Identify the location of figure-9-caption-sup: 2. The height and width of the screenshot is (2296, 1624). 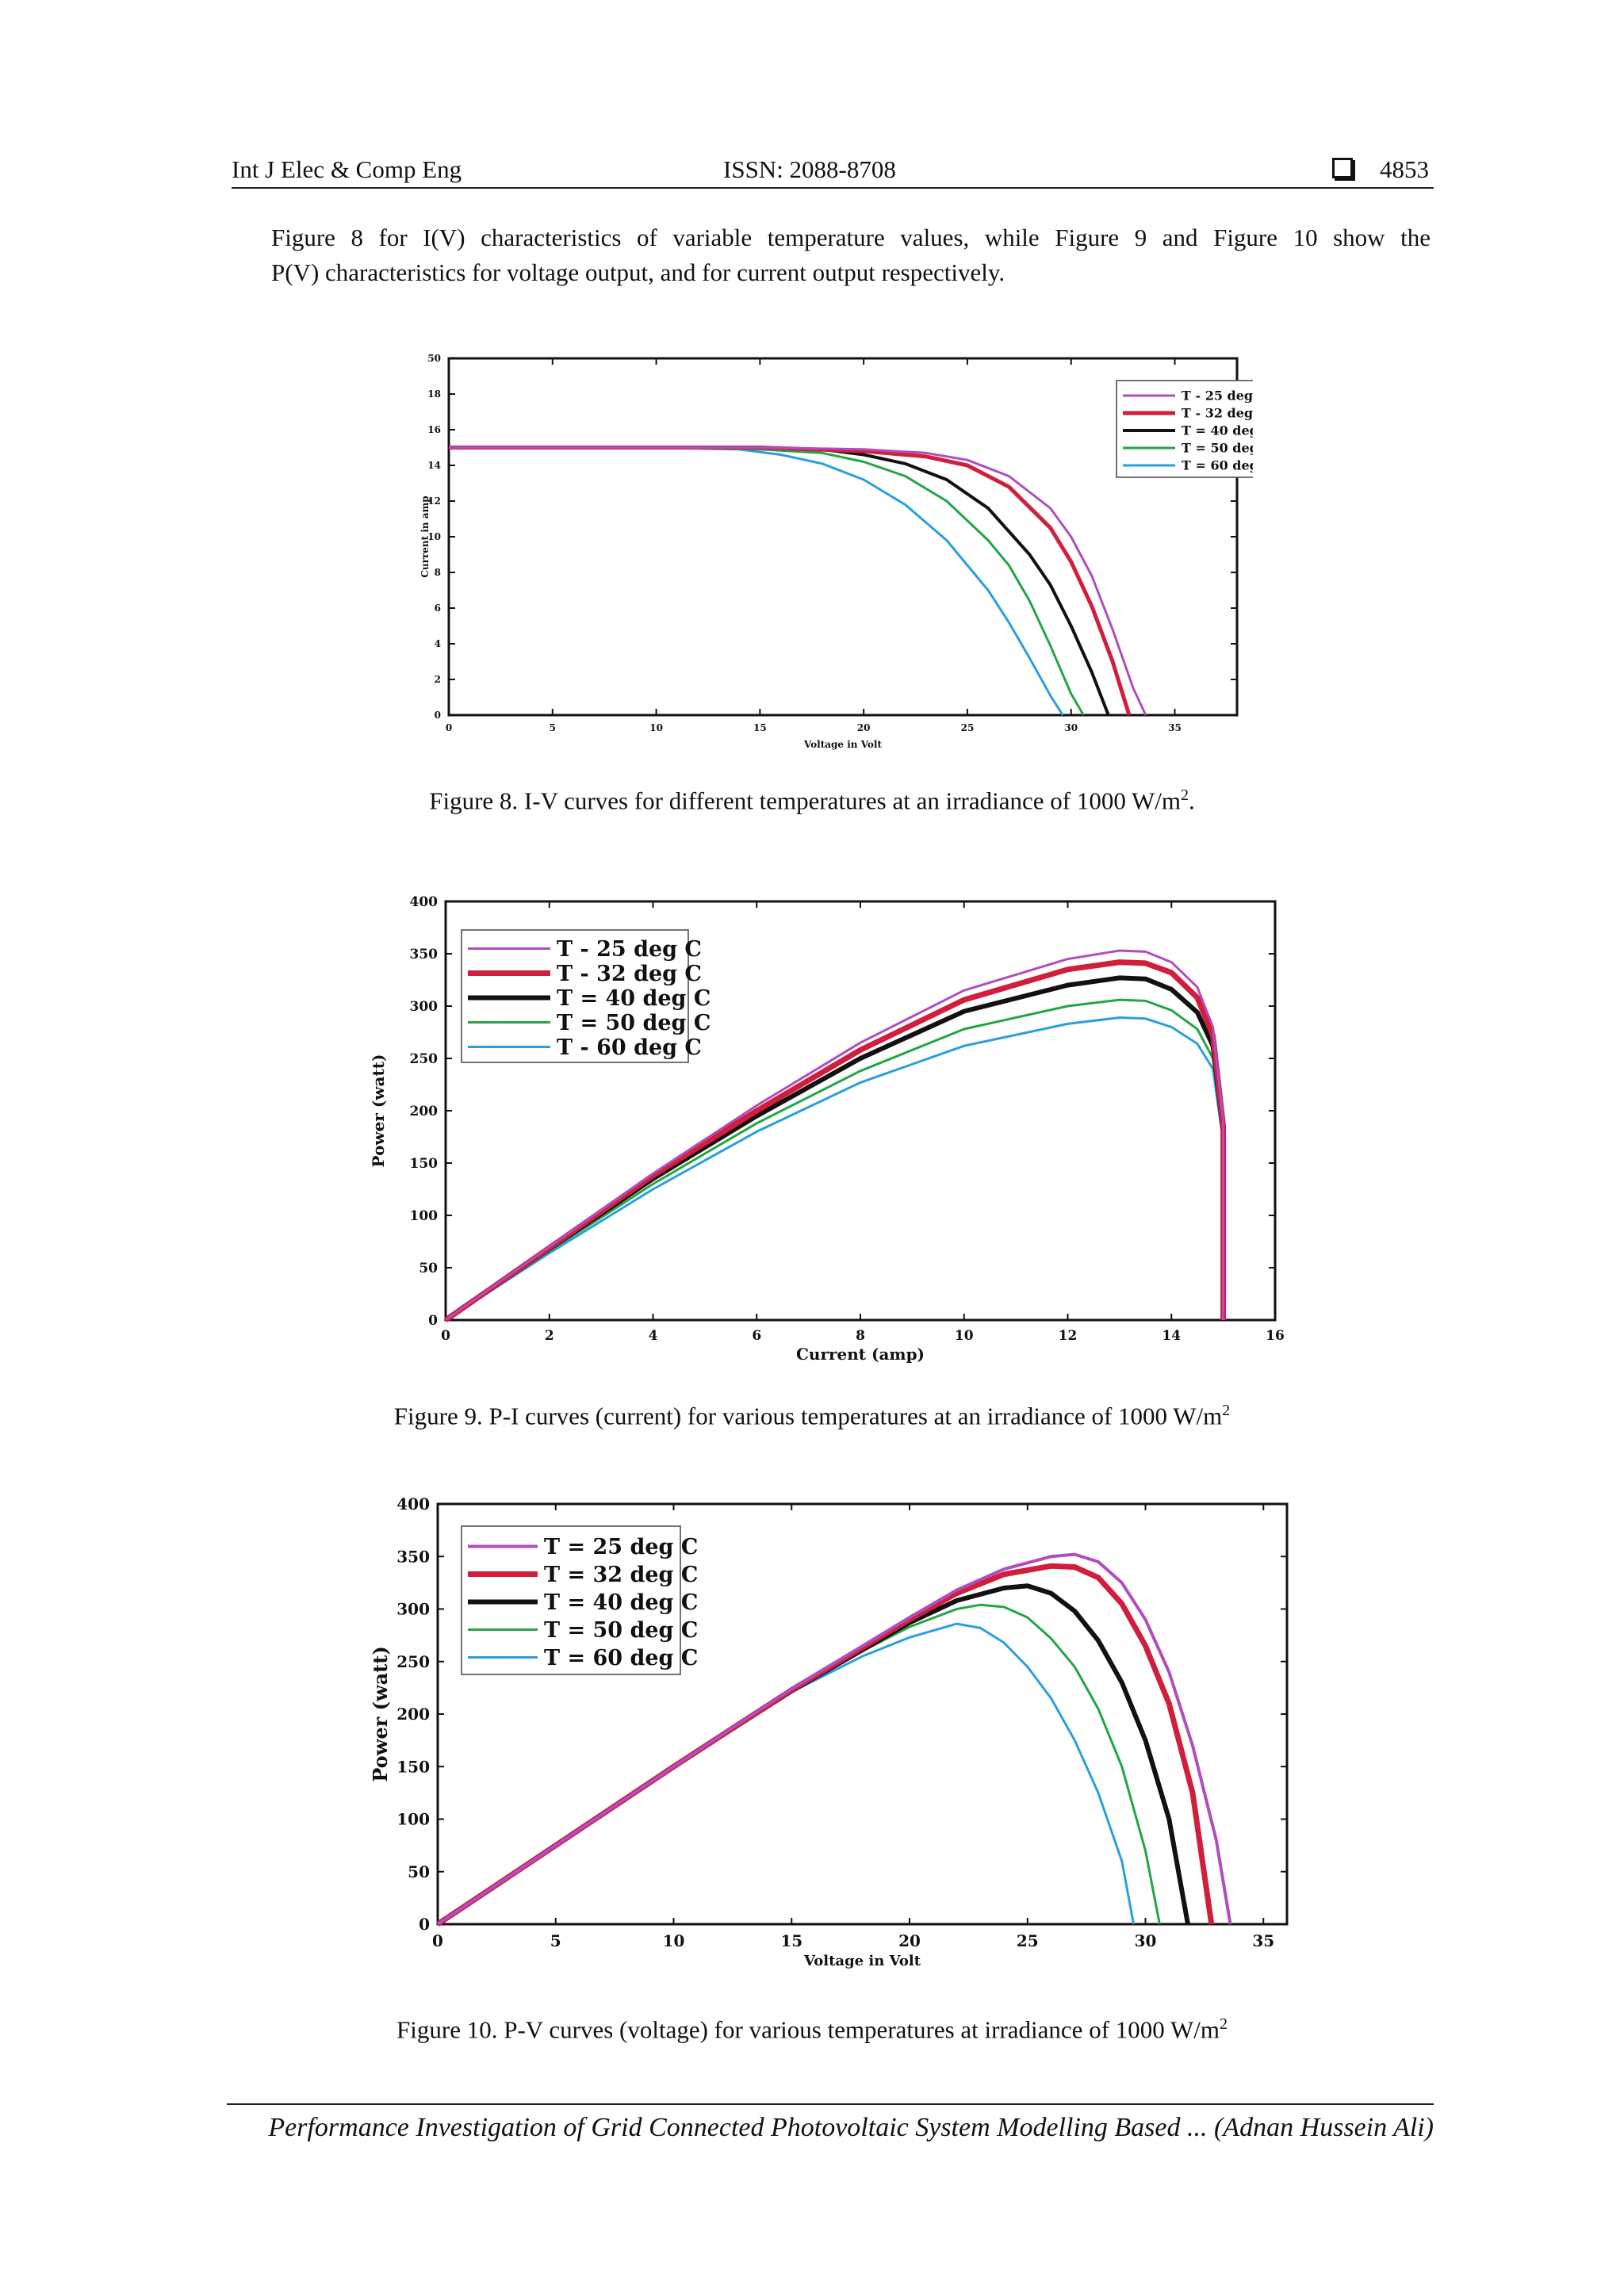
(1226, 1411).